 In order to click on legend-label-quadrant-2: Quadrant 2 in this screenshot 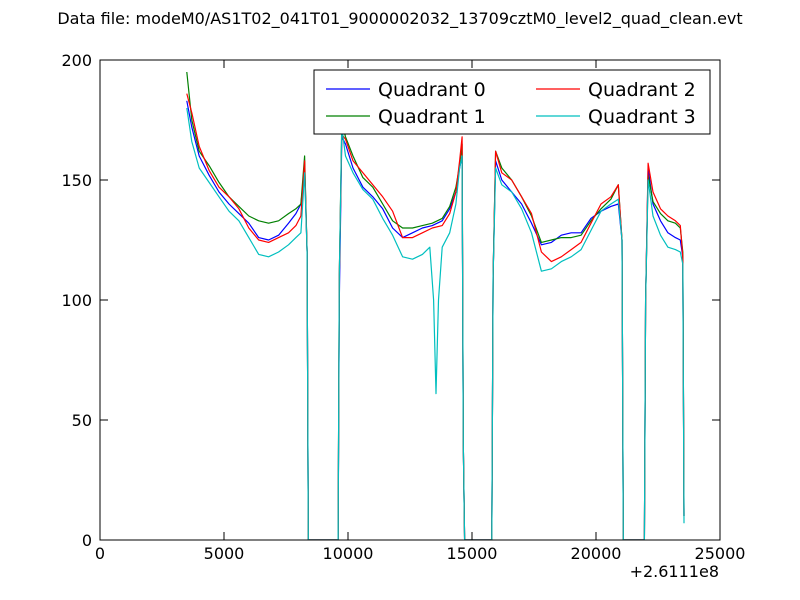, I will do `click(642, 90)`.